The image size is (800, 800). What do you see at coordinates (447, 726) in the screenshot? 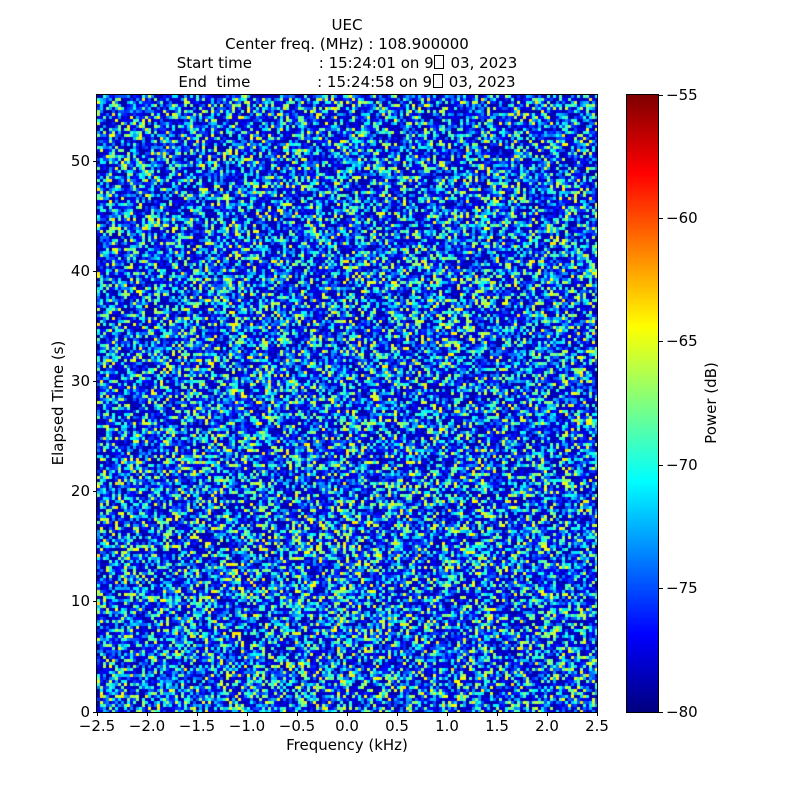
I see `x-tick-label: 1.0` at bounding box center [447, 726].